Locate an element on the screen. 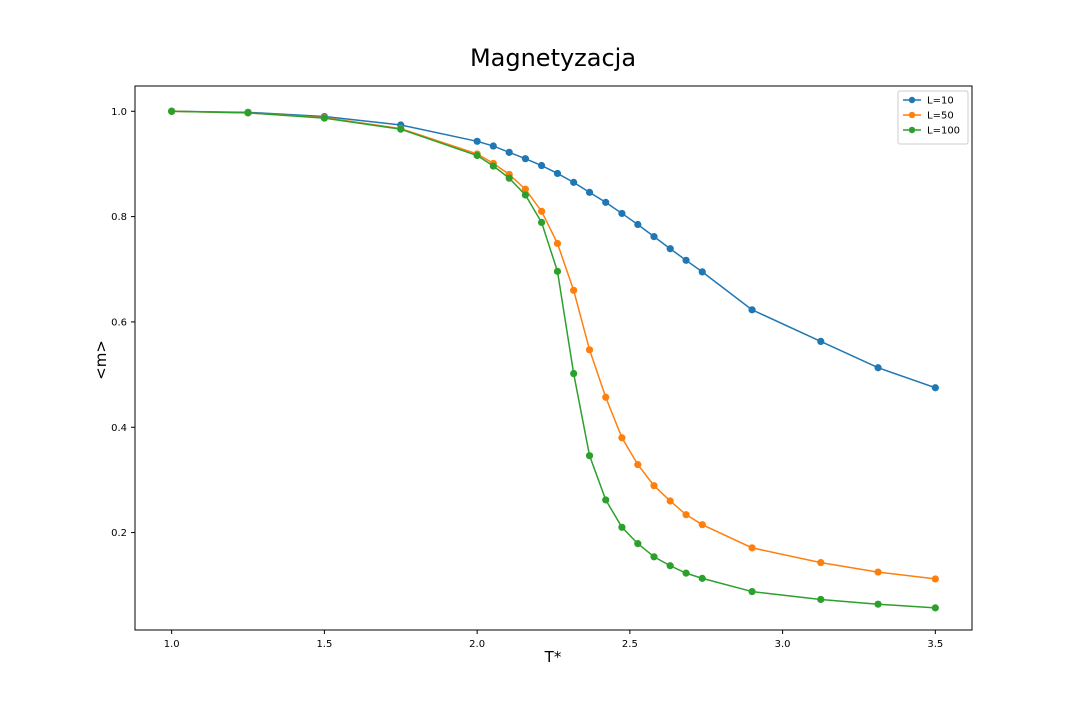 The image size is (1080, 720). x-tick-label: 3.0 is located at coordinates (783, 644).